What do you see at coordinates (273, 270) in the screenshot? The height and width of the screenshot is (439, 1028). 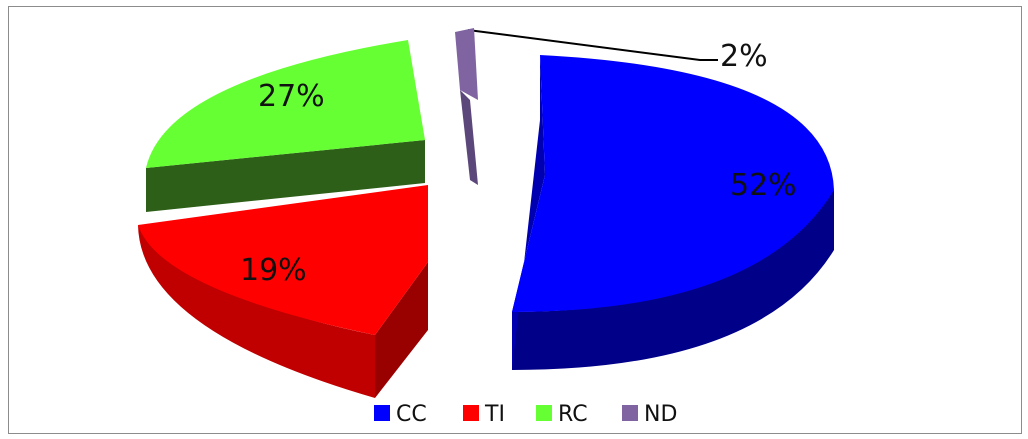 I see `label-ti: 19%` at bounding box center [273, 270].